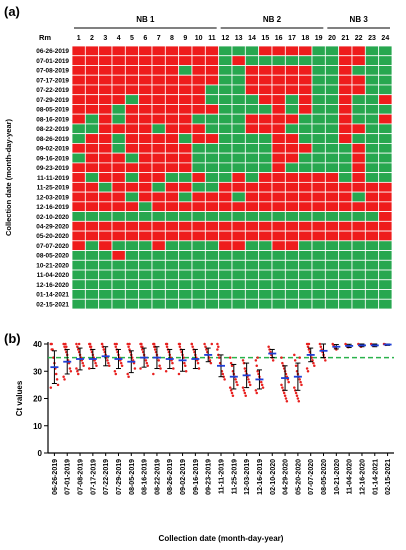  What do you see at coordinates (170, 477) in the screenshot?
I see `x-tick-label: 08-26-2019` at bounding box center [170, 477].